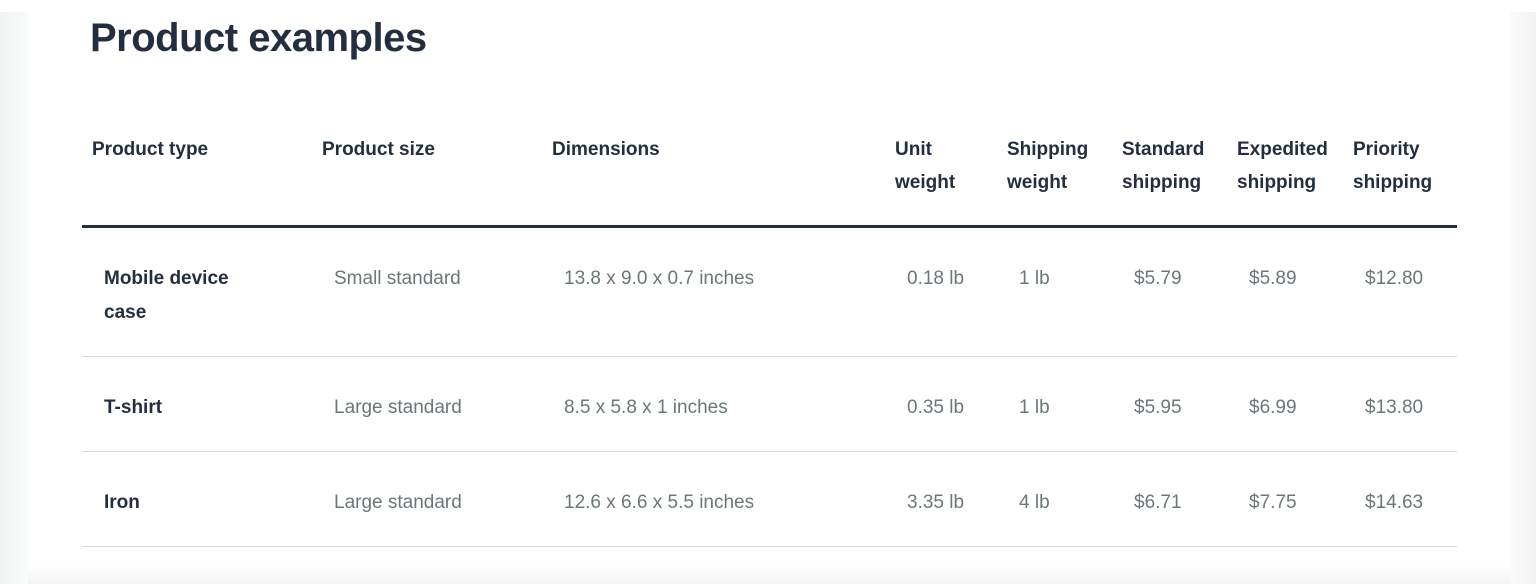 The height and width of the screenshot is (584, 1536). Describe the element at coordinates (941, 173) in the screenshot. I see `column-header-unit-weight: Unit weight` at that location.